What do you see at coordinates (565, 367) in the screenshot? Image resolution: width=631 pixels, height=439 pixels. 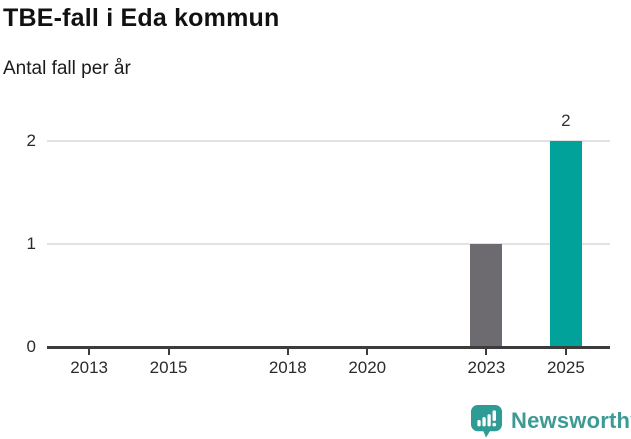 I see `x-axis-tick-label: 2025` at bounding box center [565, 367].